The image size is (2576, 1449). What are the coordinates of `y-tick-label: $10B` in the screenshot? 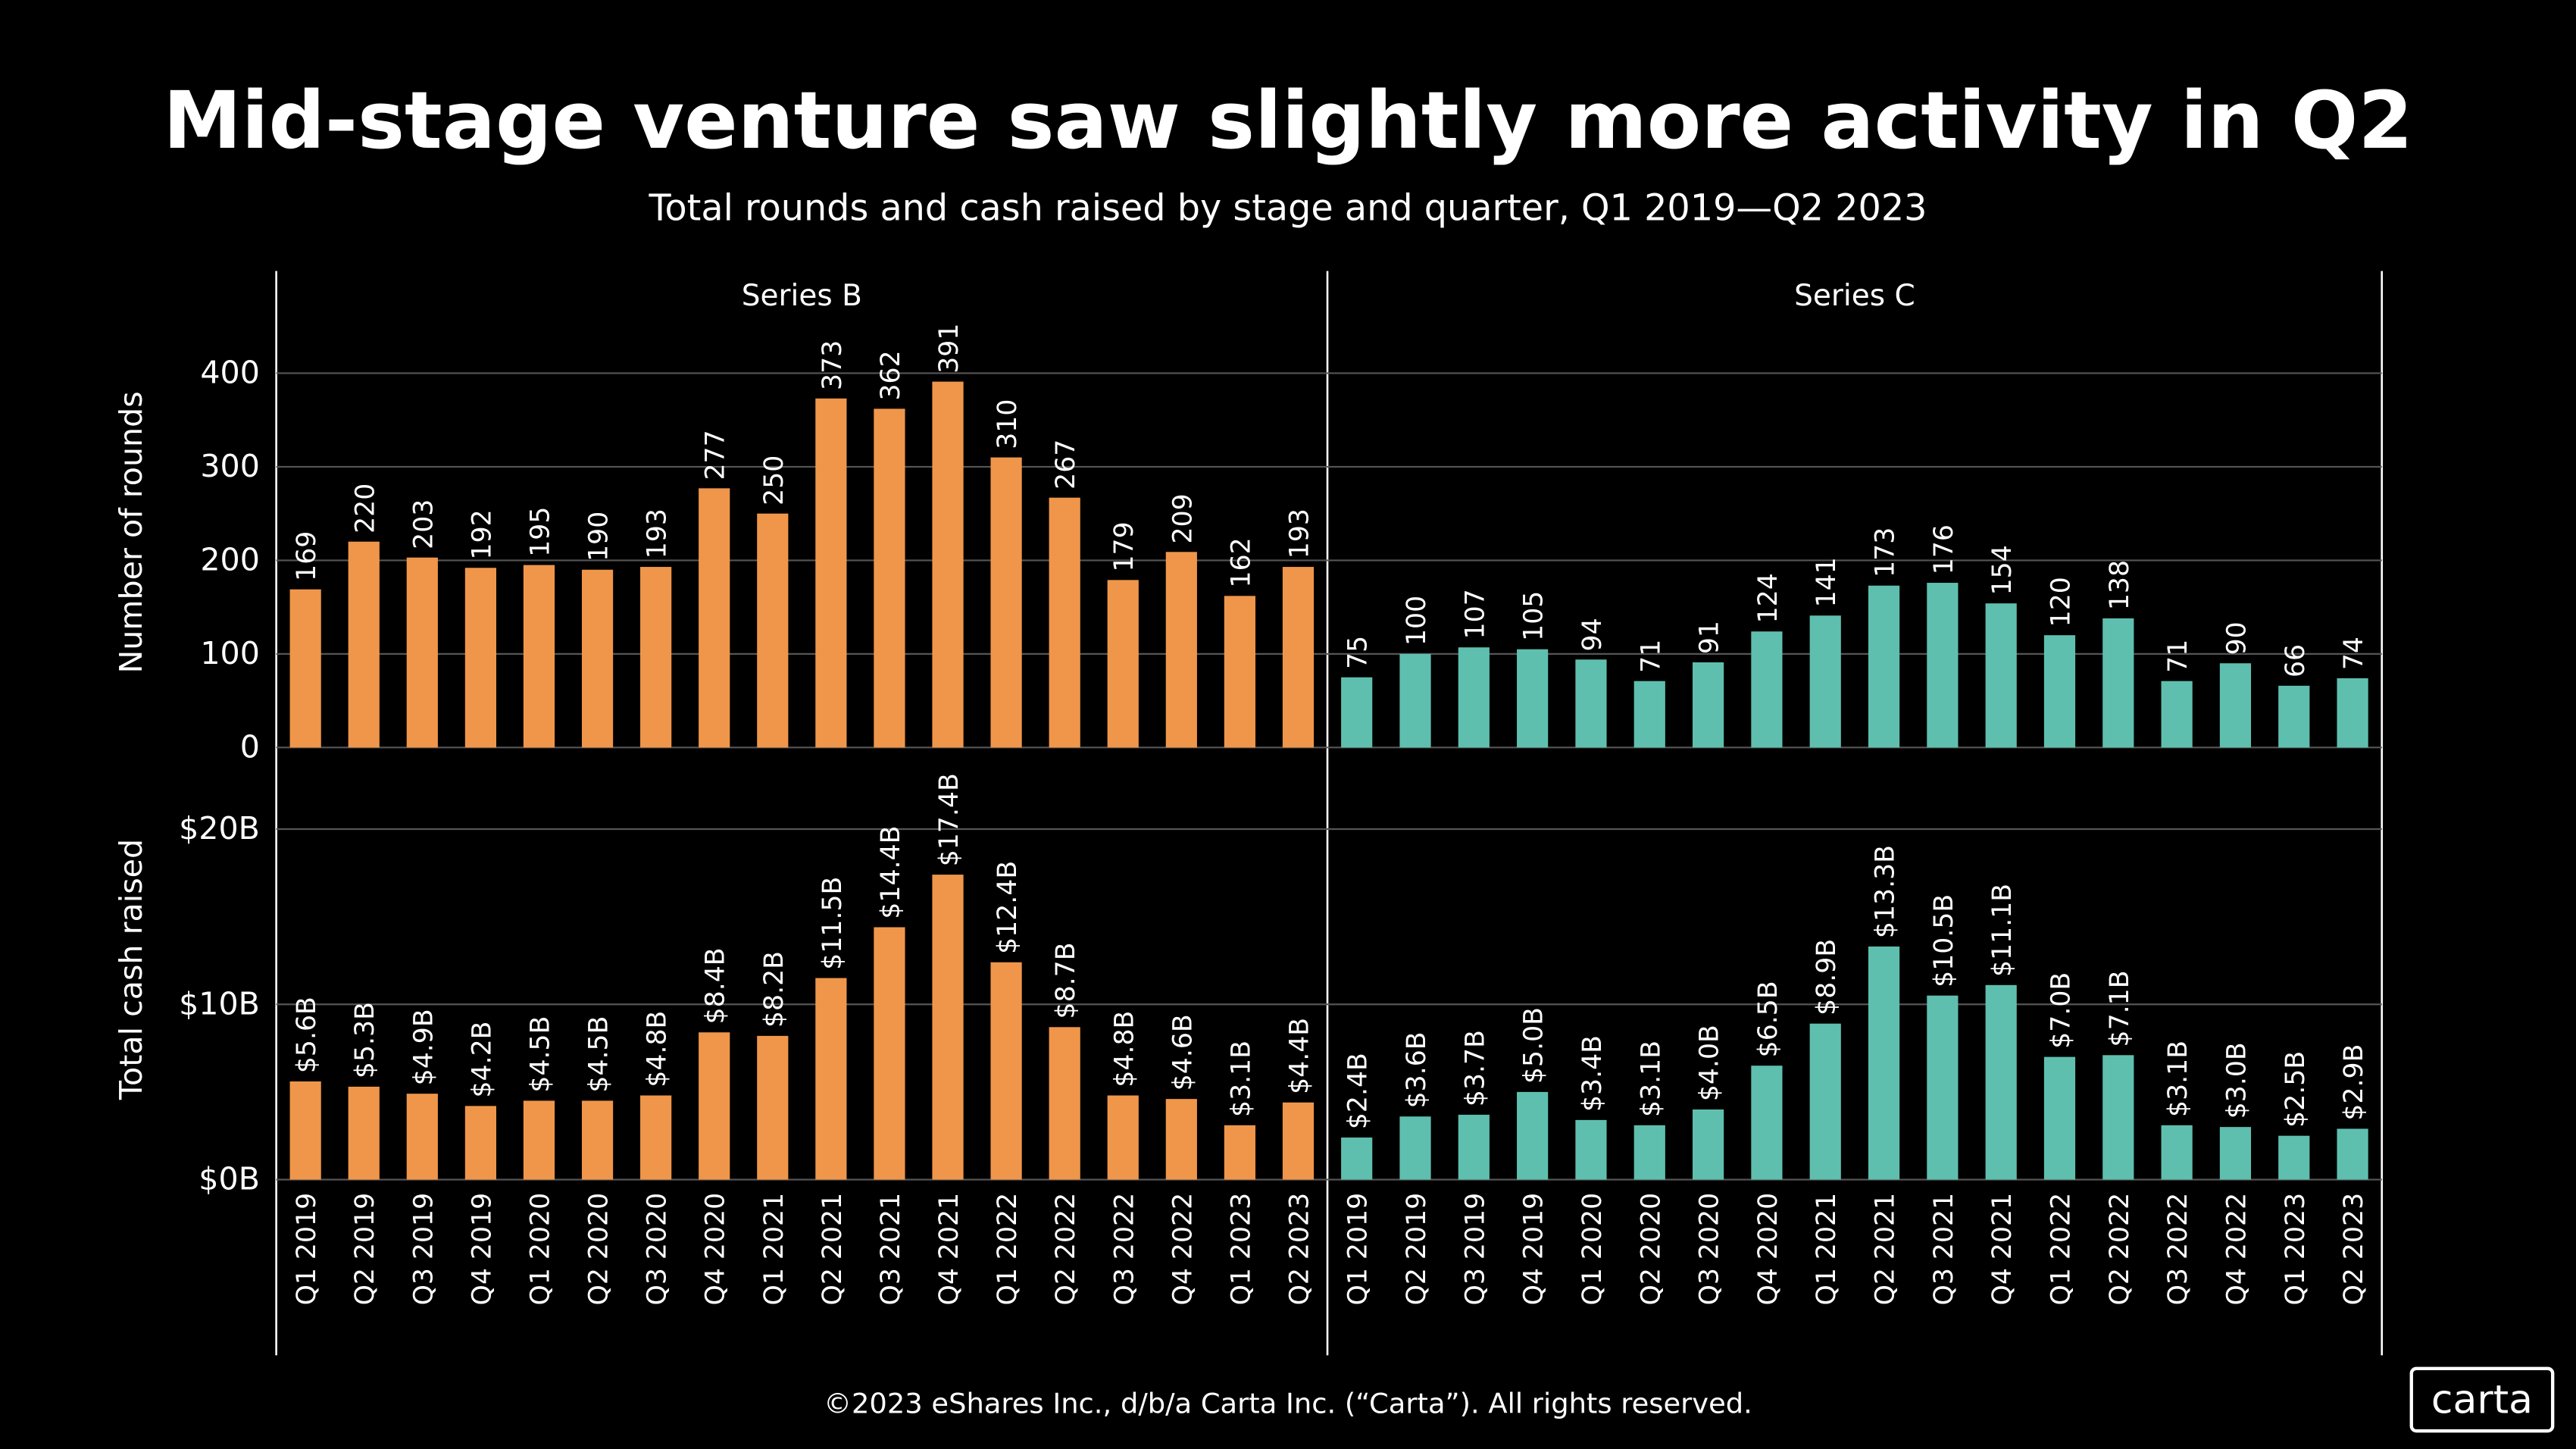 It's located at (220, 1003).